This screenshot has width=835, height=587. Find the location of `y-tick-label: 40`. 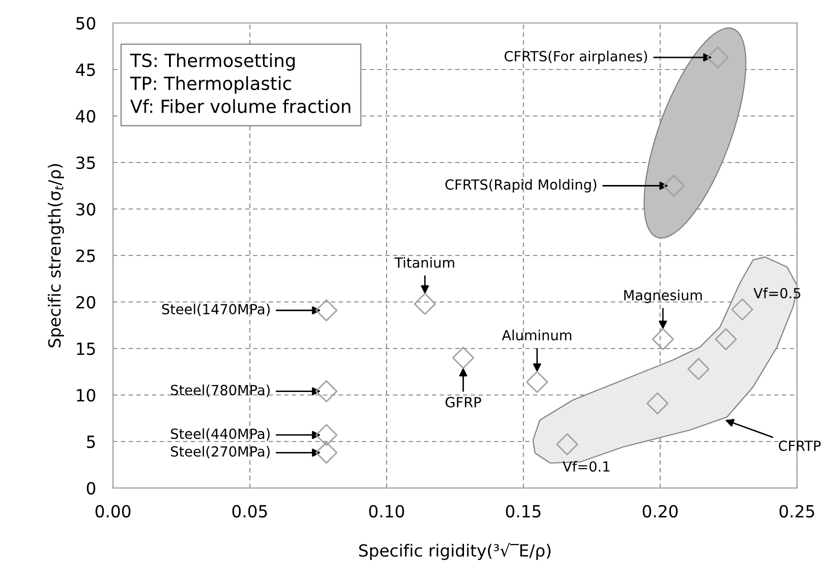

y-tick-label: 40 is located at coordinates (86, 116).